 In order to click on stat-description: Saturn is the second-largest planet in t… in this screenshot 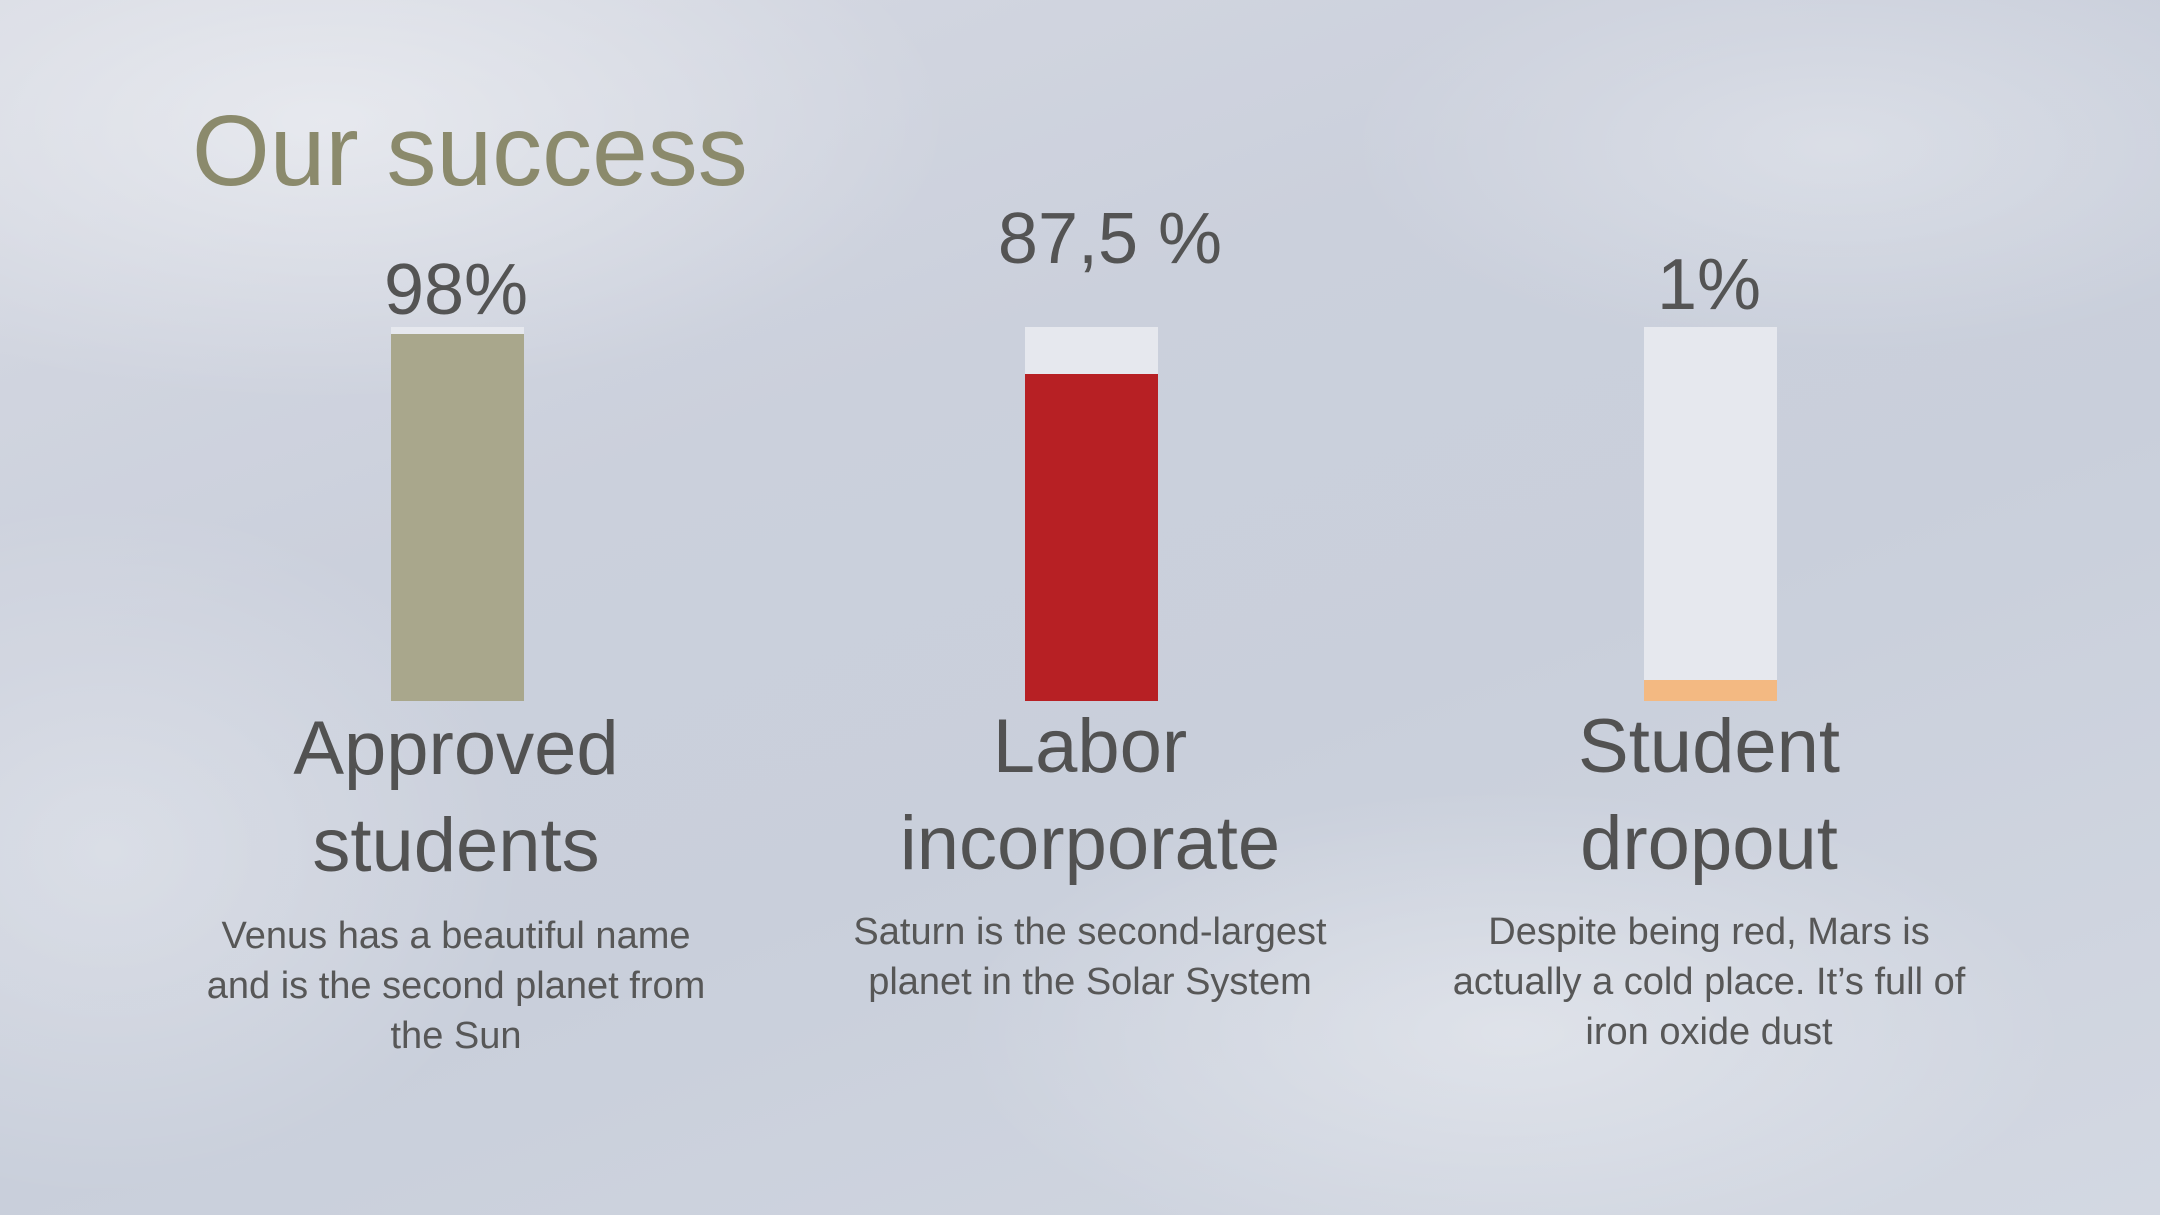, I will do `click(1090, 957)`.